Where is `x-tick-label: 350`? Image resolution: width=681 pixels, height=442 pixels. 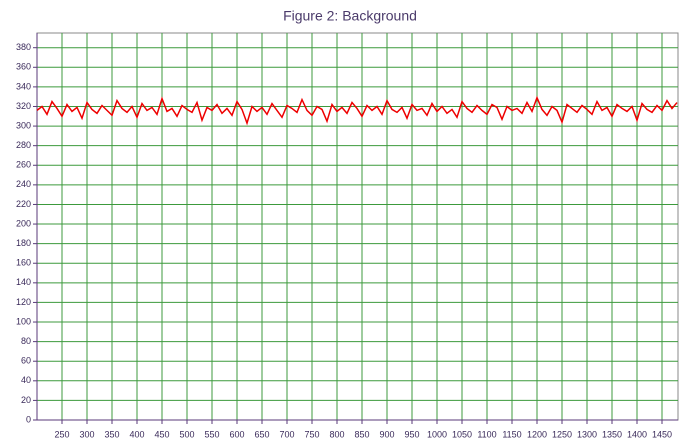
x-tick-label: 350 is located at coordinates (111, 434).